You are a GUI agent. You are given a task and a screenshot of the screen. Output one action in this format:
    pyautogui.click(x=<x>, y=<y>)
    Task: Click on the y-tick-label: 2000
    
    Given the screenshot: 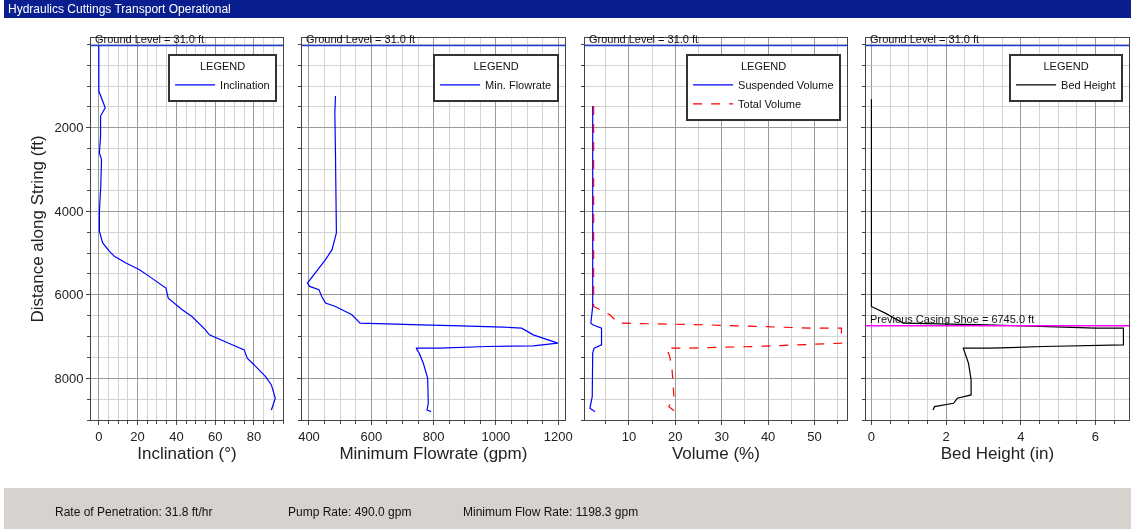 What is the action you would take?
    pyautogui.click(x=69, y=128)
    